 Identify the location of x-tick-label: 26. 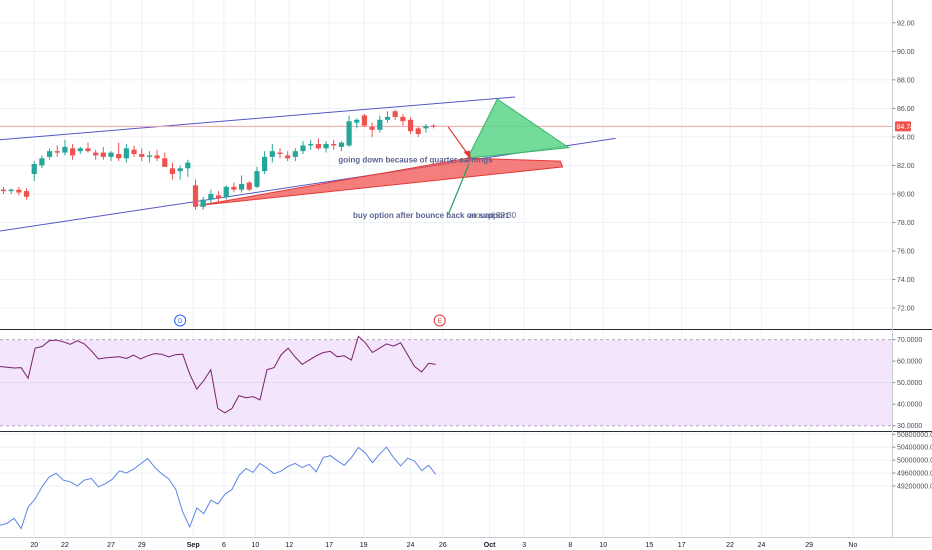
(443, 545).